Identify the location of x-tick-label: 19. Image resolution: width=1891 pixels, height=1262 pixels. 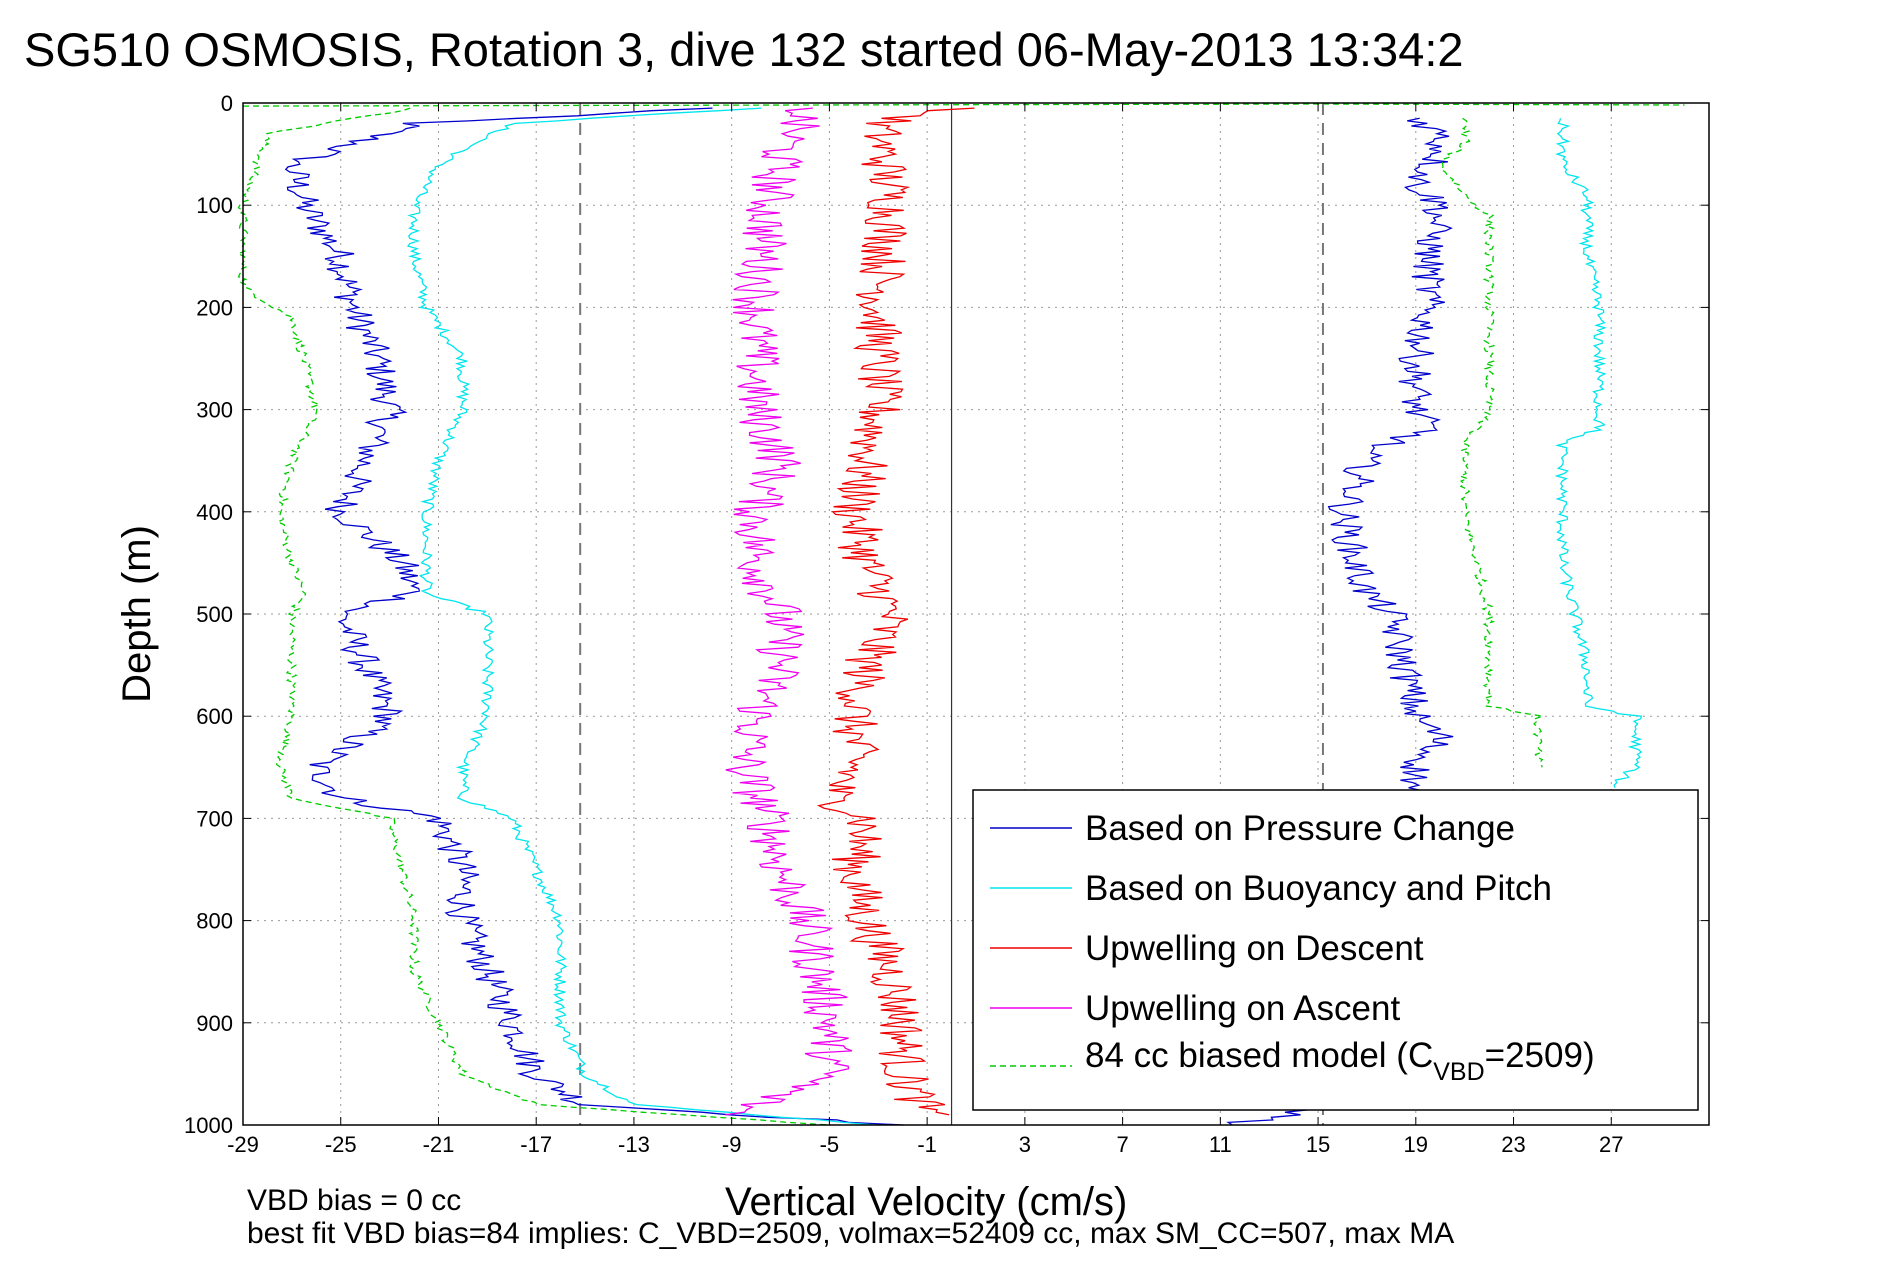
(1416, 1144).